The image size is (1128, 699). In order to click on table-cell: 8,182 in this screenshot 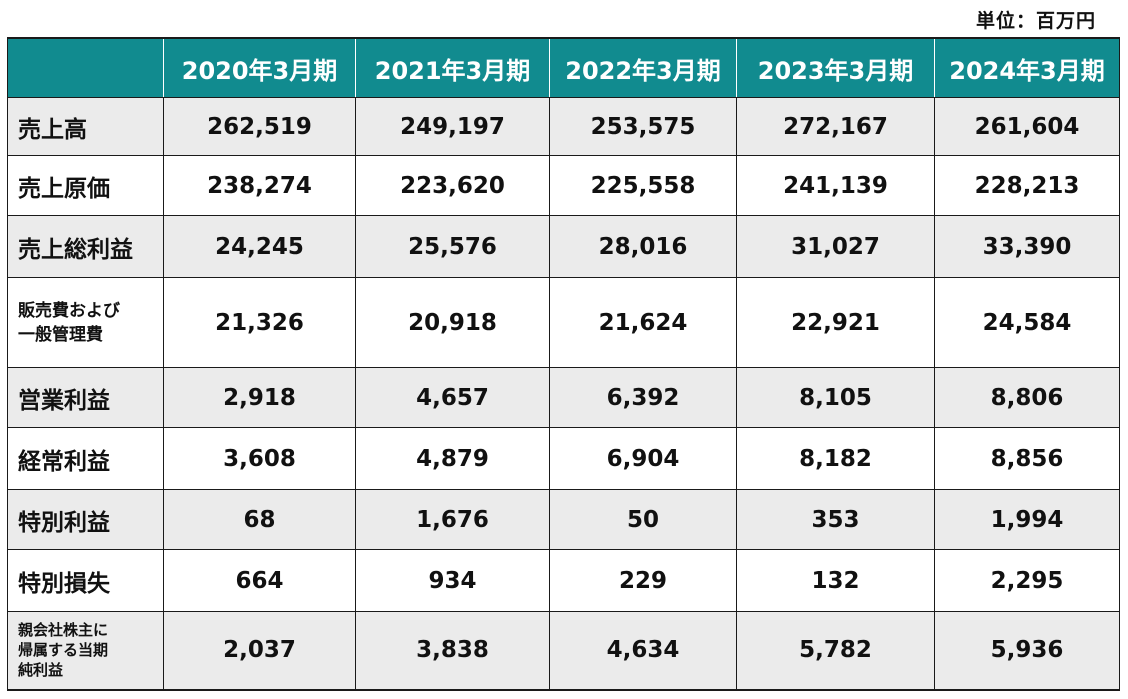, I will do `click(835, 458)`.